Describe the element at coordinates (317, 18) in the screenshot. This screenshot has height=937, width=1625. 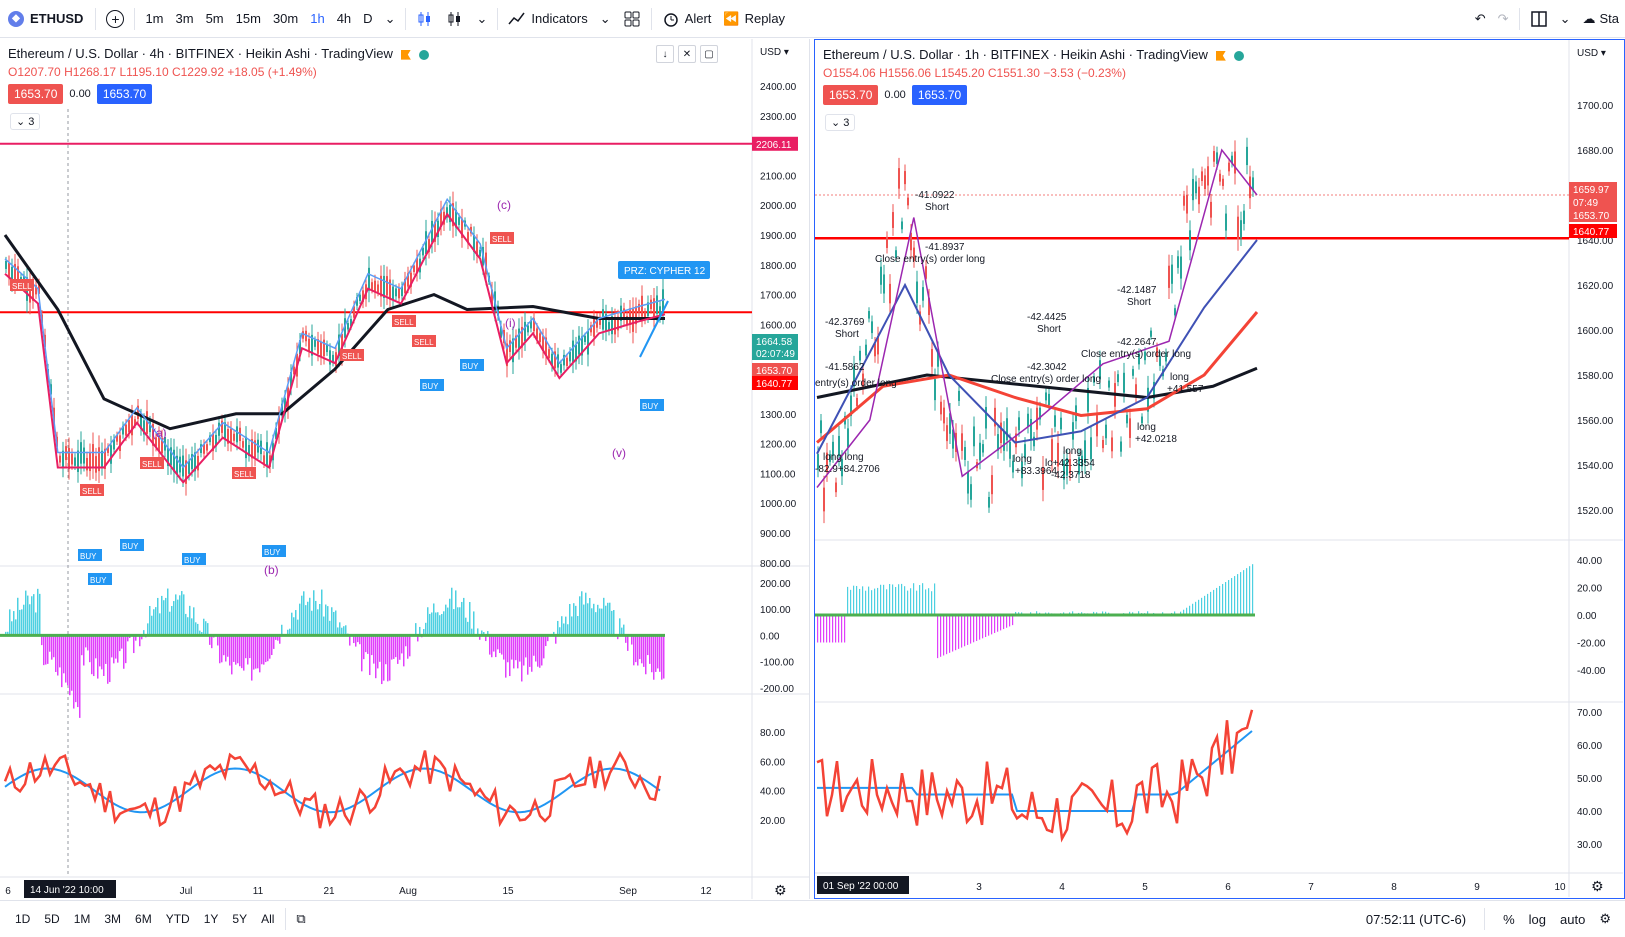
I see `interval-1h: 1h` at that location.